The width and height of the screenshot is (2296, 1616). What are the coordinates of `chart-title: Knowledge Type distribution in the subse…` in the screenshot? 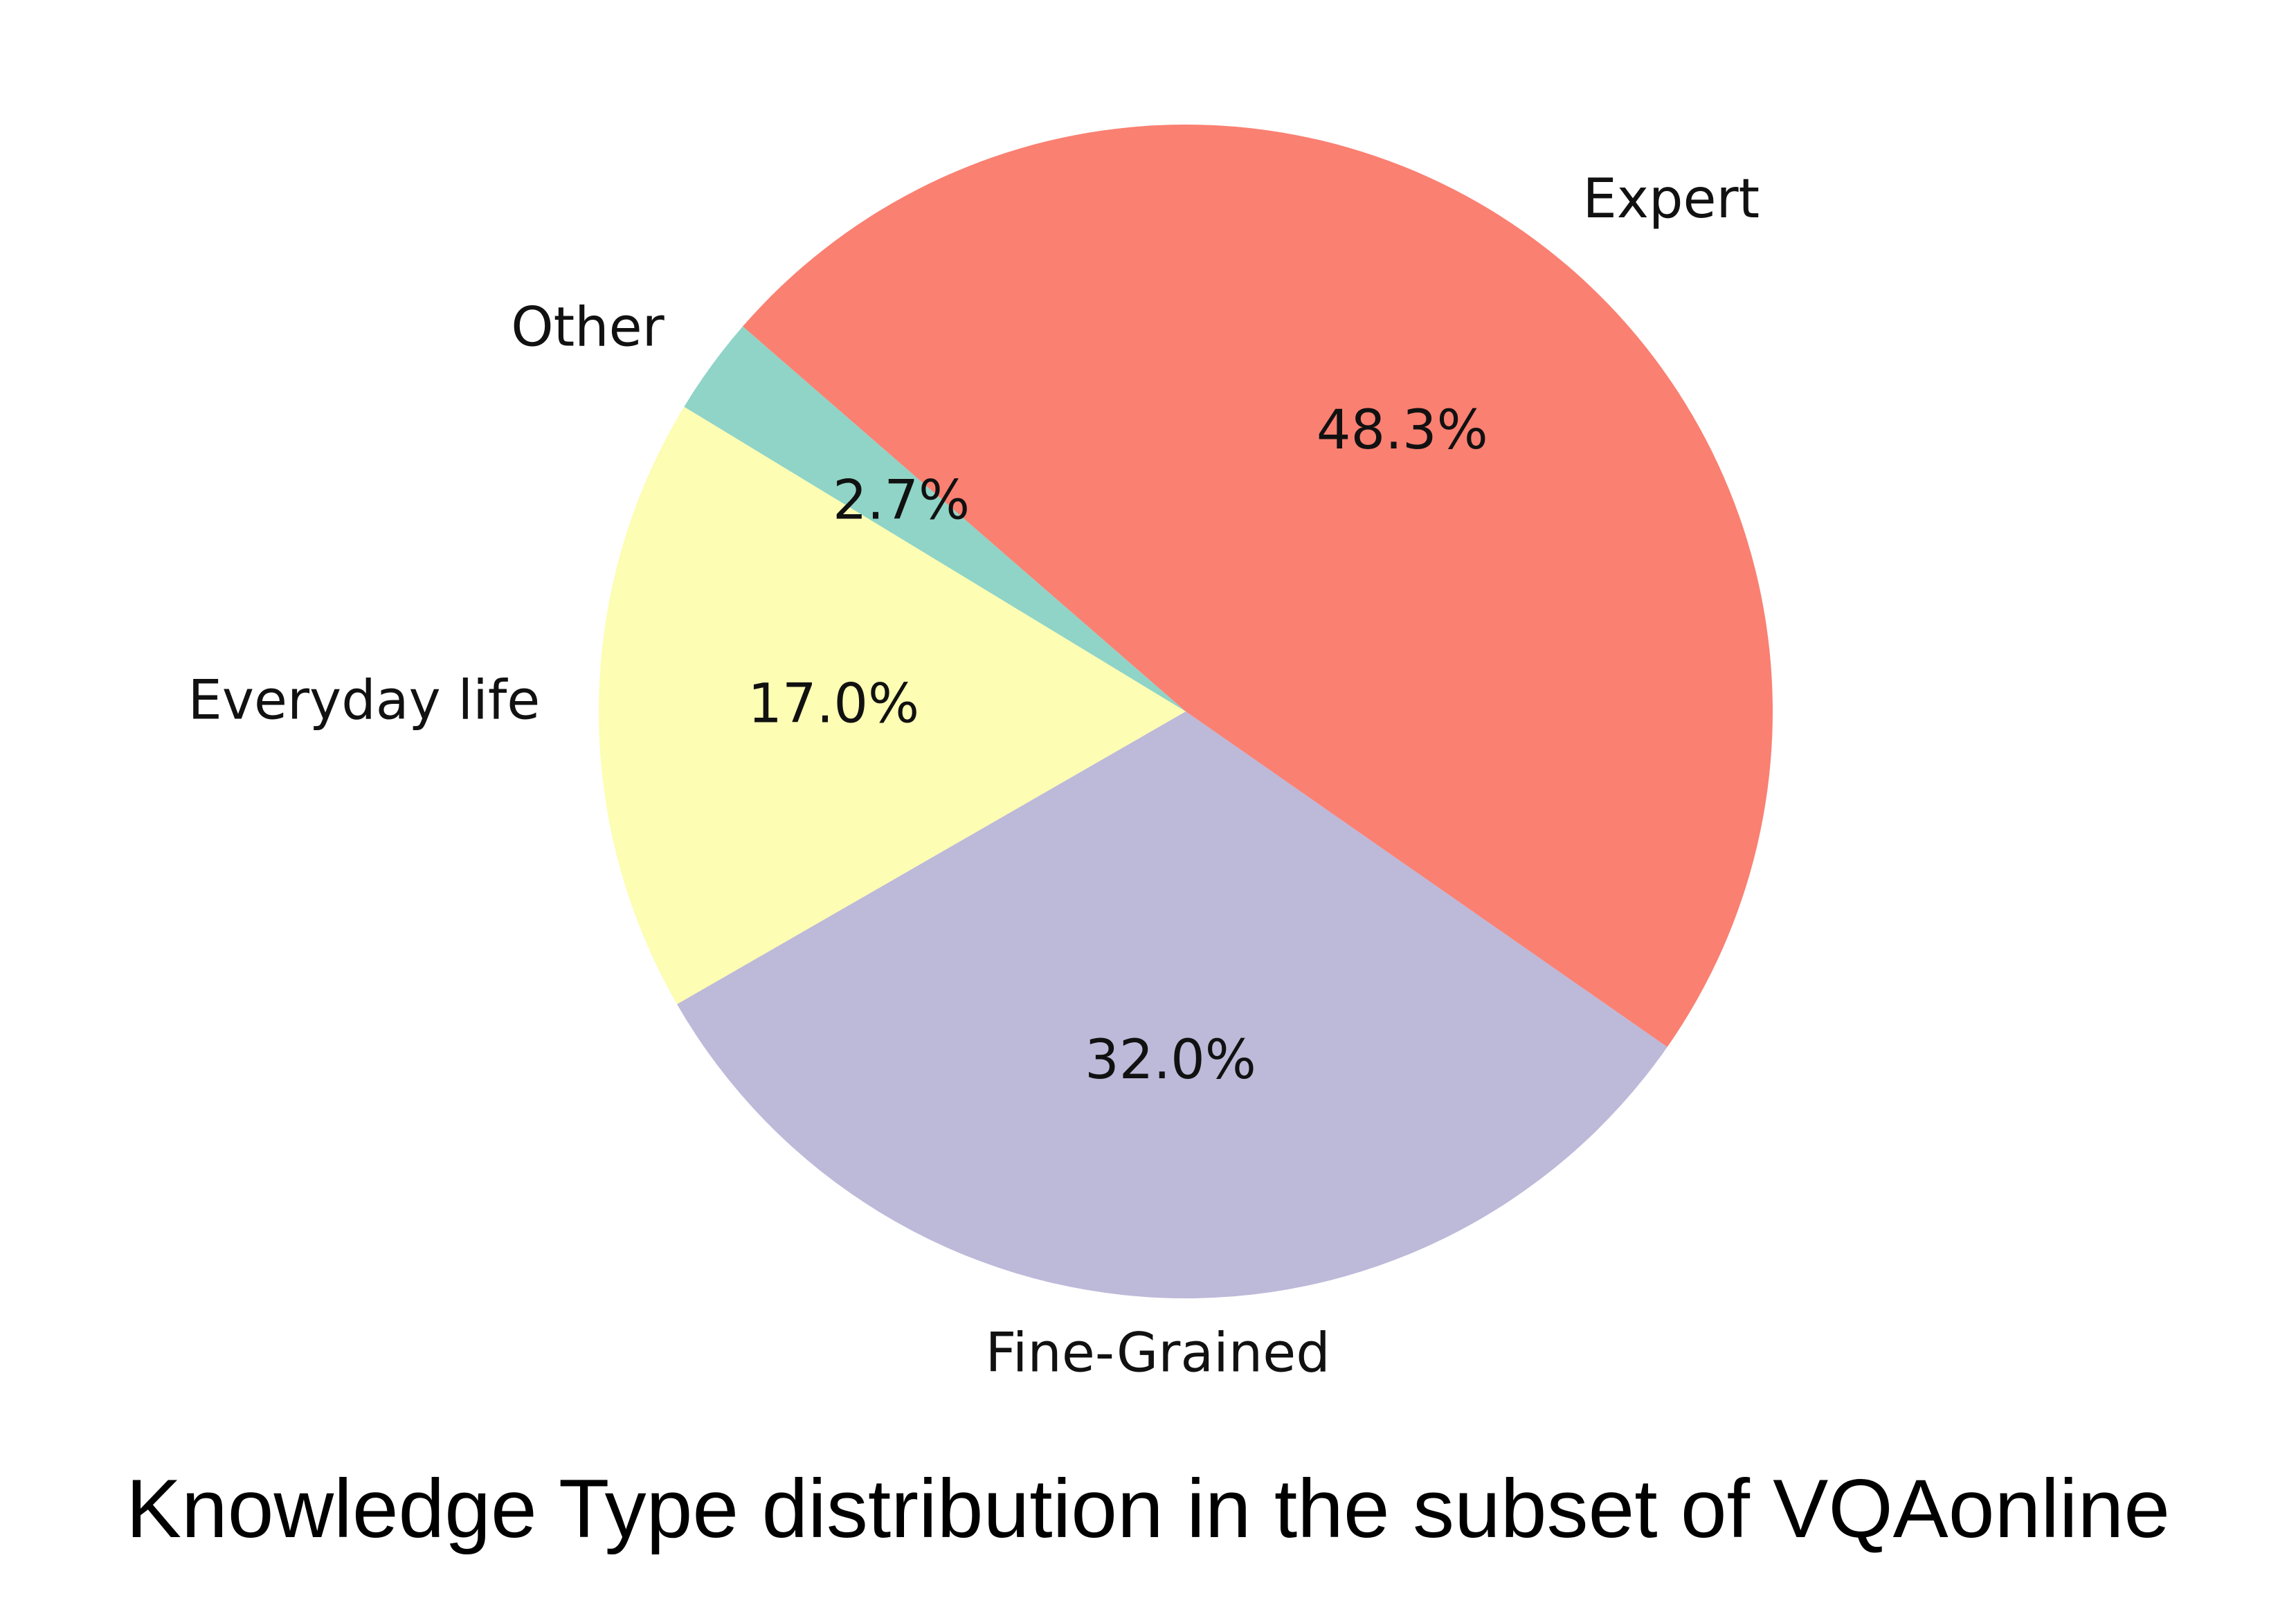 It's located at (1147, 1509).